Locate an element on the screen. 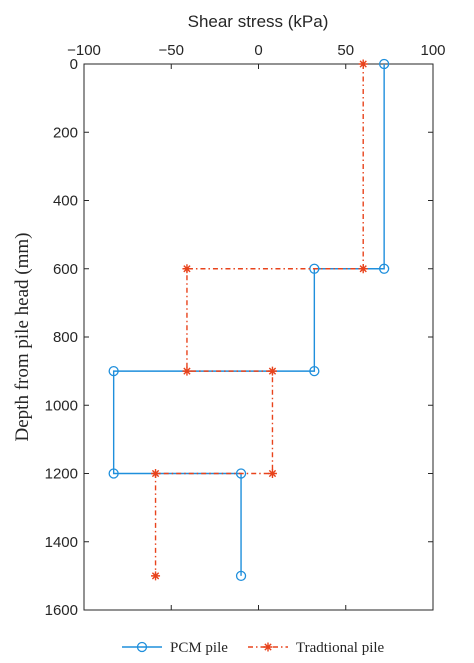 This screenshot has width=474, height=663. legend-label: Tradtional pile is located at coordinates (340, 648).